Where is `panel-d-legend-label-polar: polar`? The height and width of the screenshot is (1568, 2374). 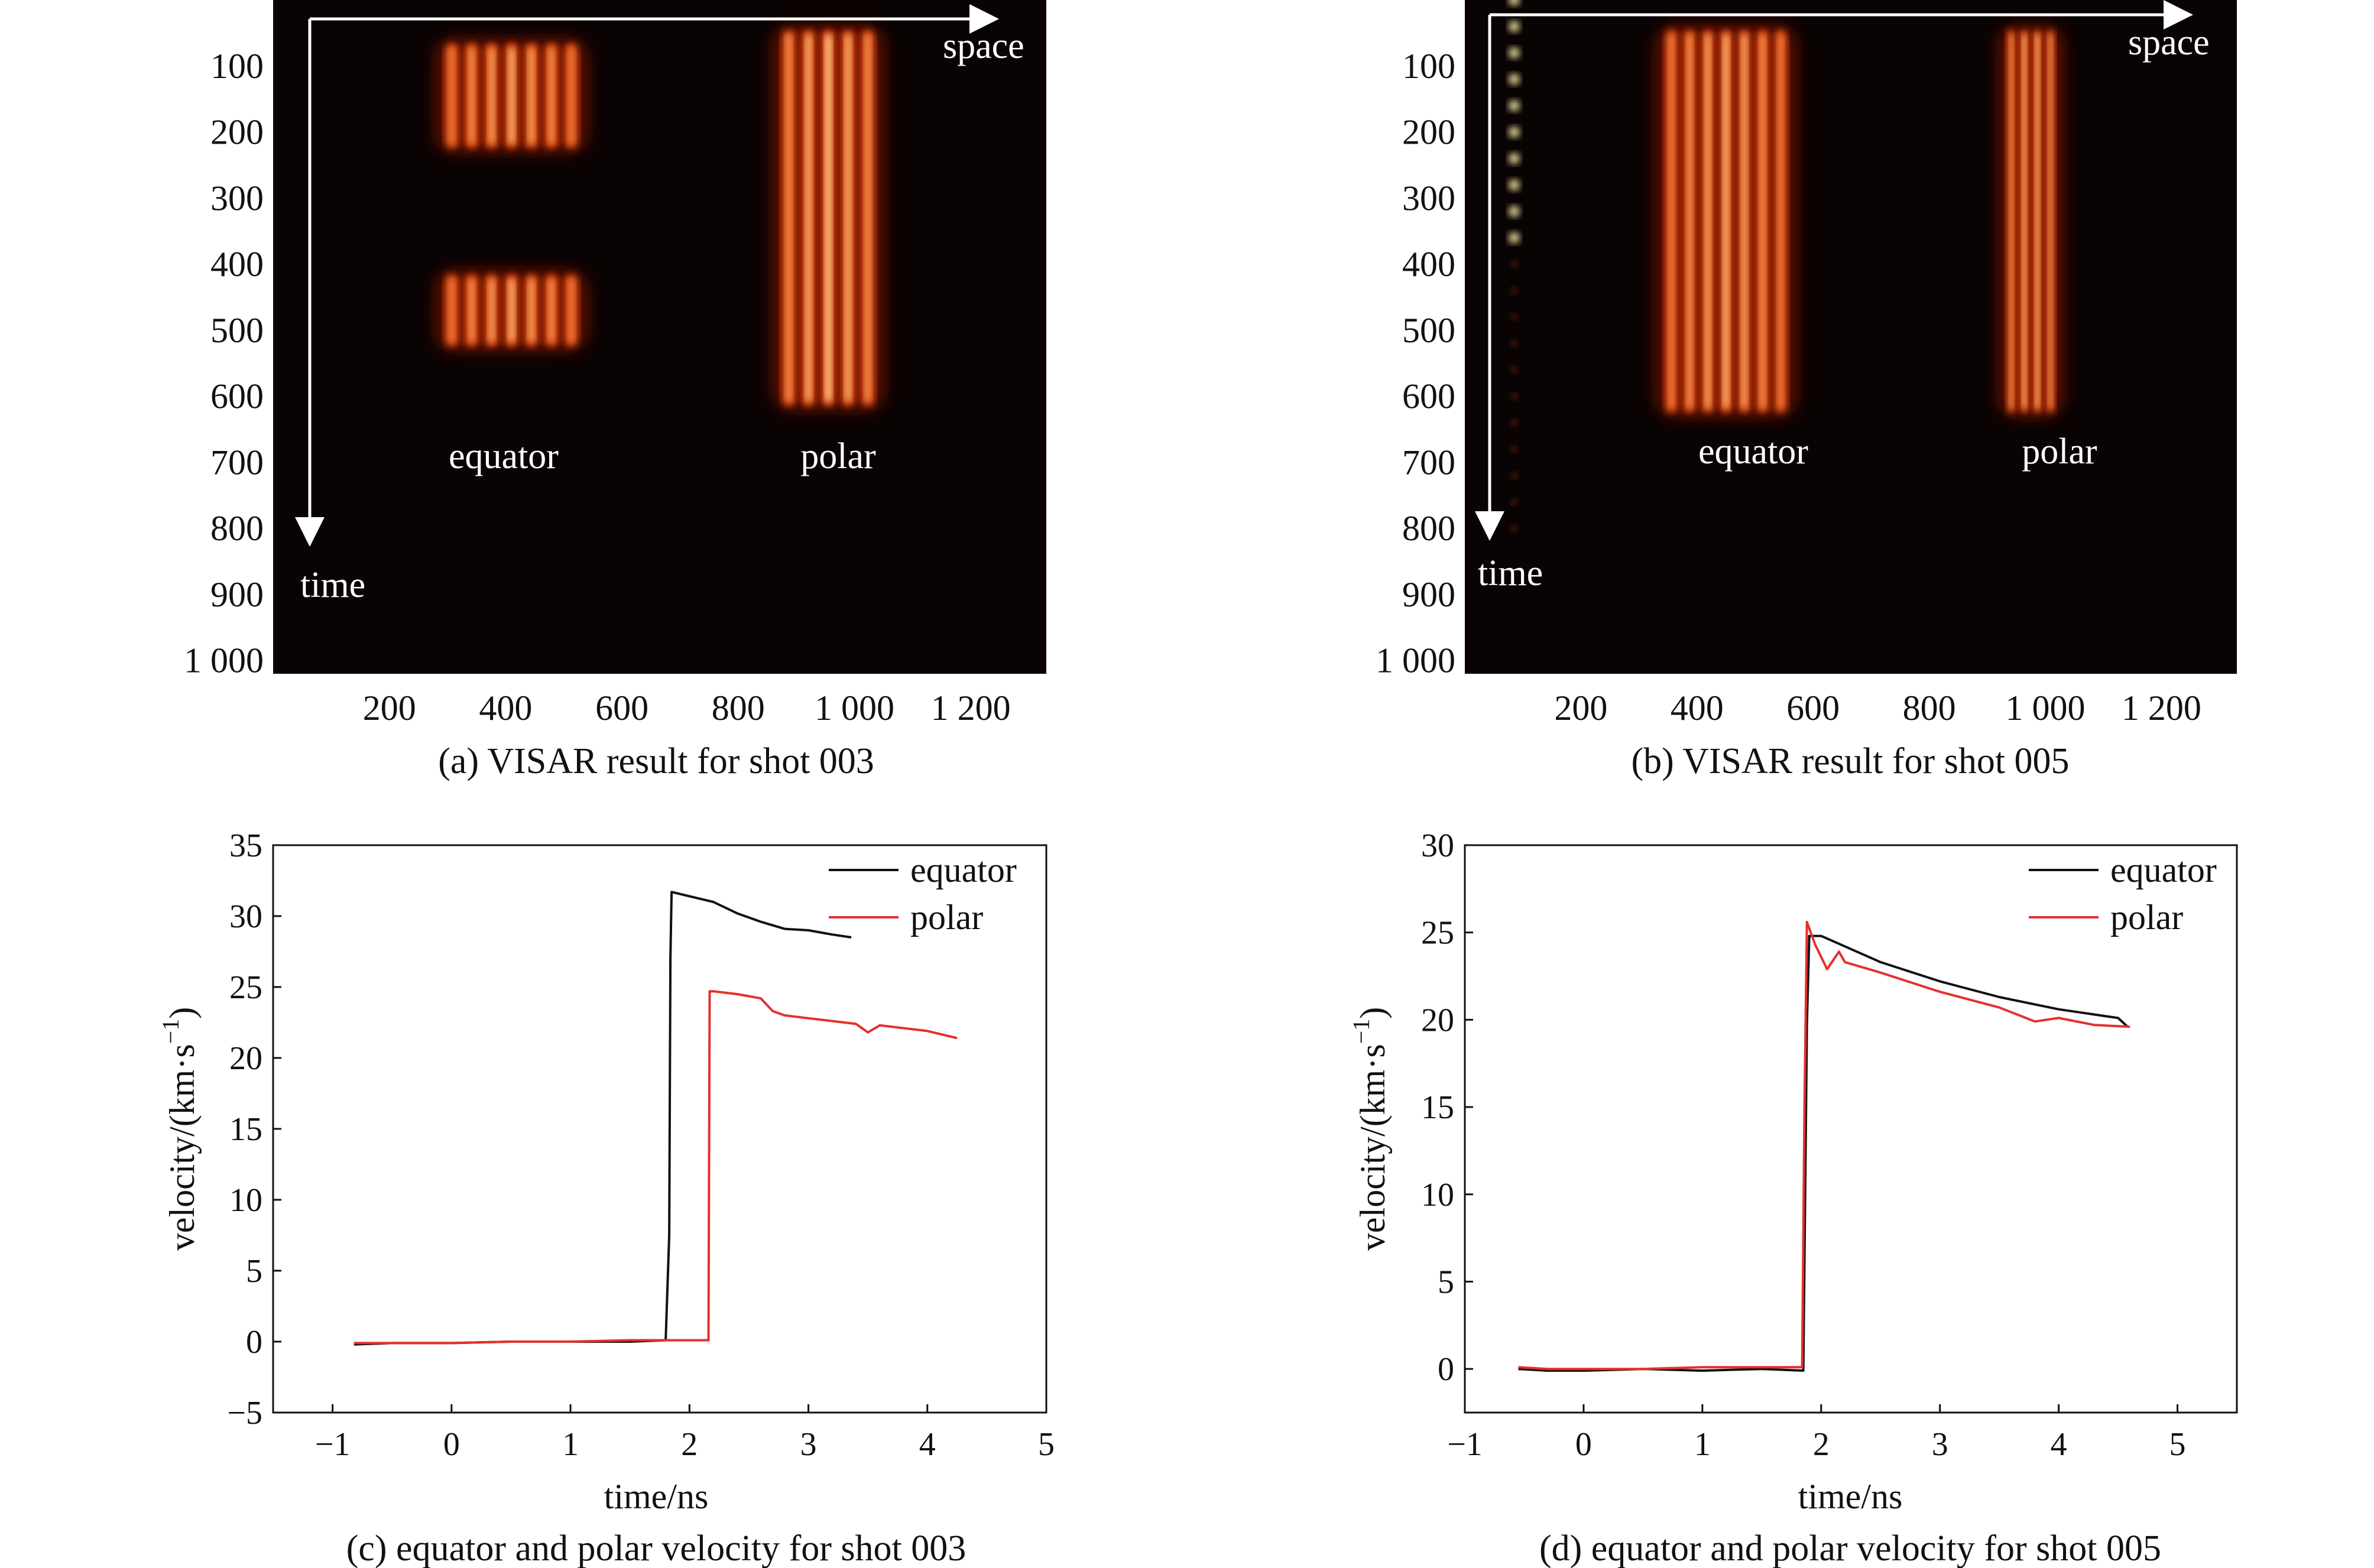 panel-d-legend-label-polar: polar is located at coordinates (2146, 918).